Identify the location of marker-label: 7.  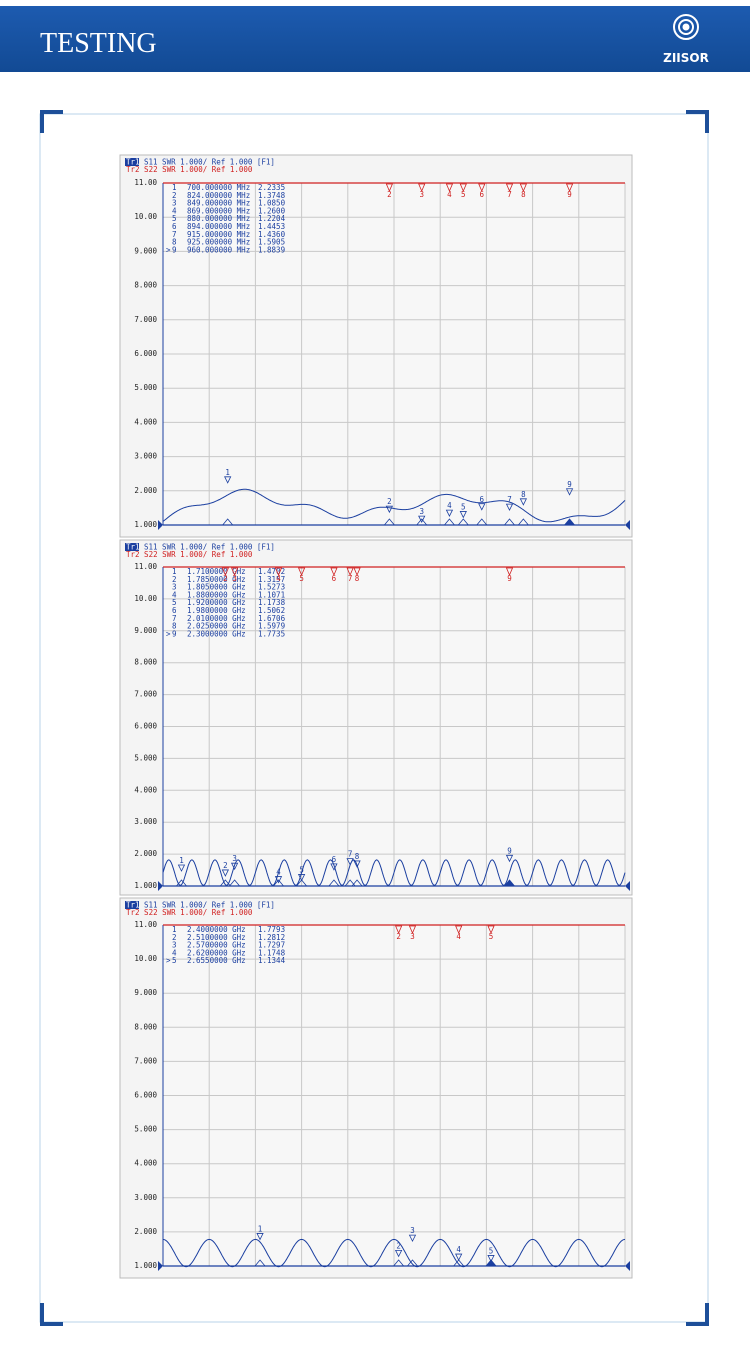
(509, 499).